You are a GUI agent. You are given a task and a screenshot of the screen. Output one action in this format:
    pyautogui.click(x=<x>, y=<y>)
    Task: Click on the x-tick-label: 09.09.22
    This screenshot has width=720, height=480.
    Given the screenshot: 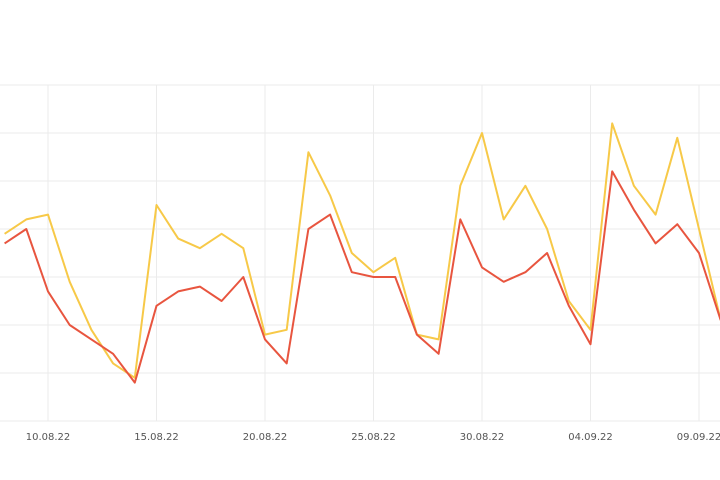 What is the action you would take?
    pyautogui.click(x=698, y=437)
    